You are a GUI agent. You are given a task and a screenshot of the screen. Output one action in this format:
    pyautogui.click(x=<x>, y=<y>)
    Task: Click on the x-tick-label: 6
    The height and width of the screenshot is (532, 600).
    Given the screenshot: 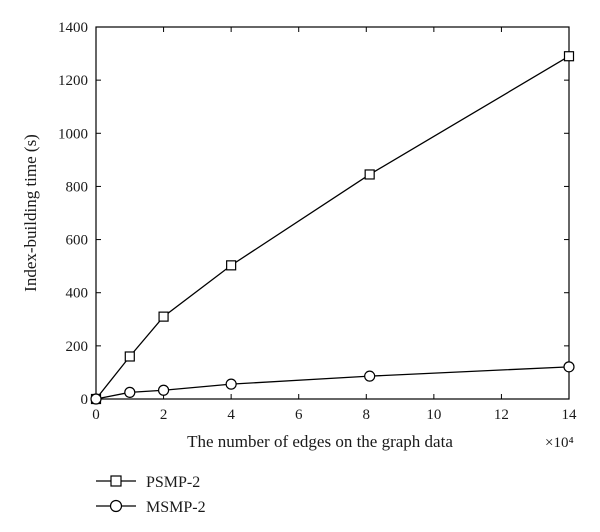 What is the action you would take?
    pyautogui.click(x=299, y=415)
    